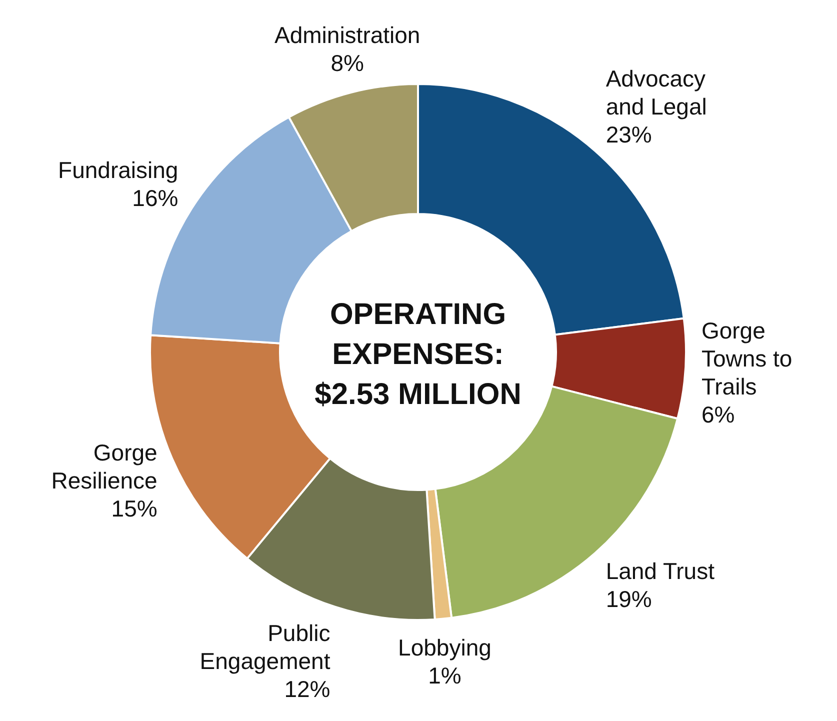  I want to click on slice-label: Gorge Resilience, so click(104, 466).